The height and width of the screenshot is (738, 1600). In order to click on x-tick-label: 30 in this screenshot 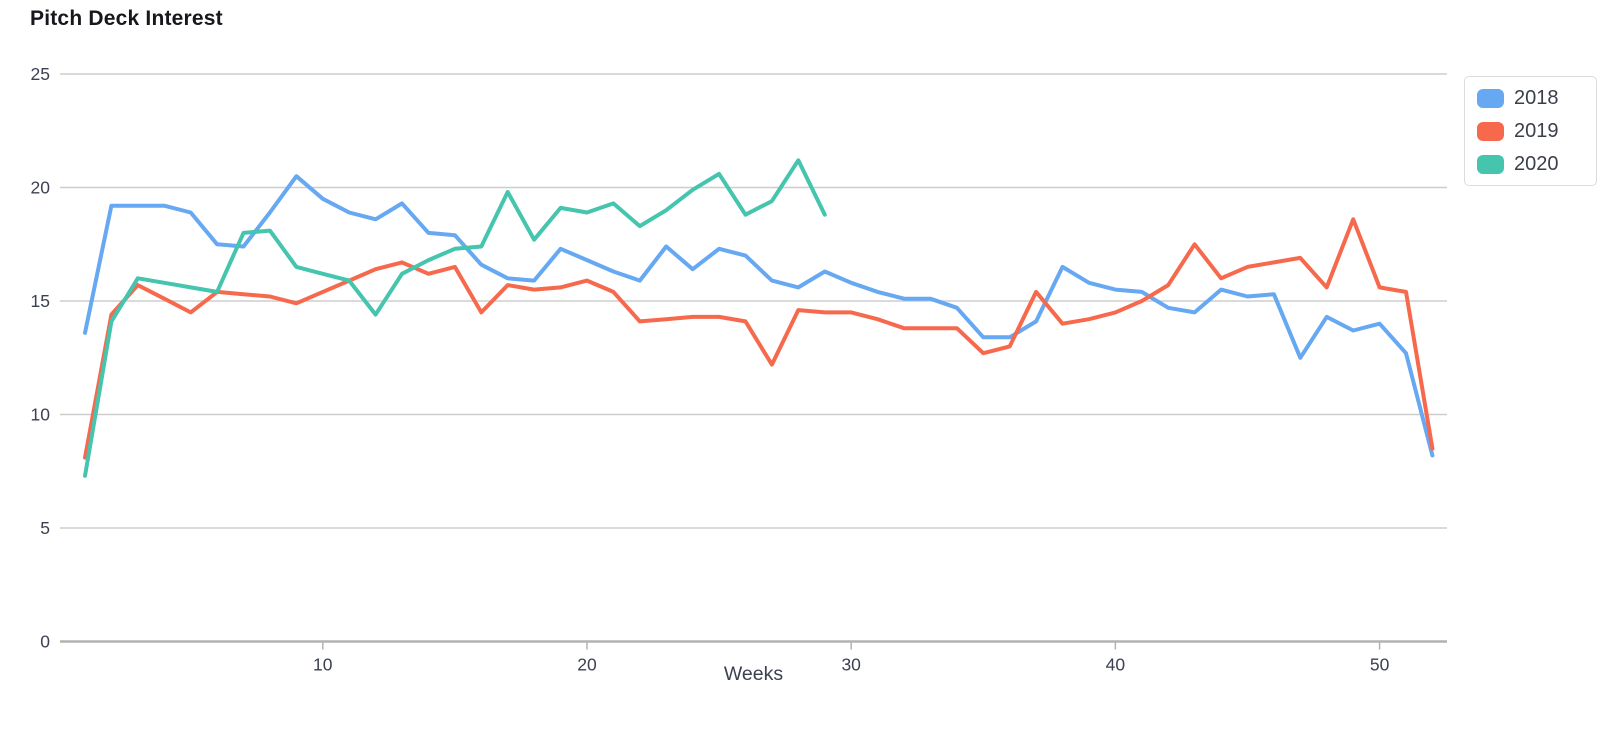, I will do `click(851, 665)`.